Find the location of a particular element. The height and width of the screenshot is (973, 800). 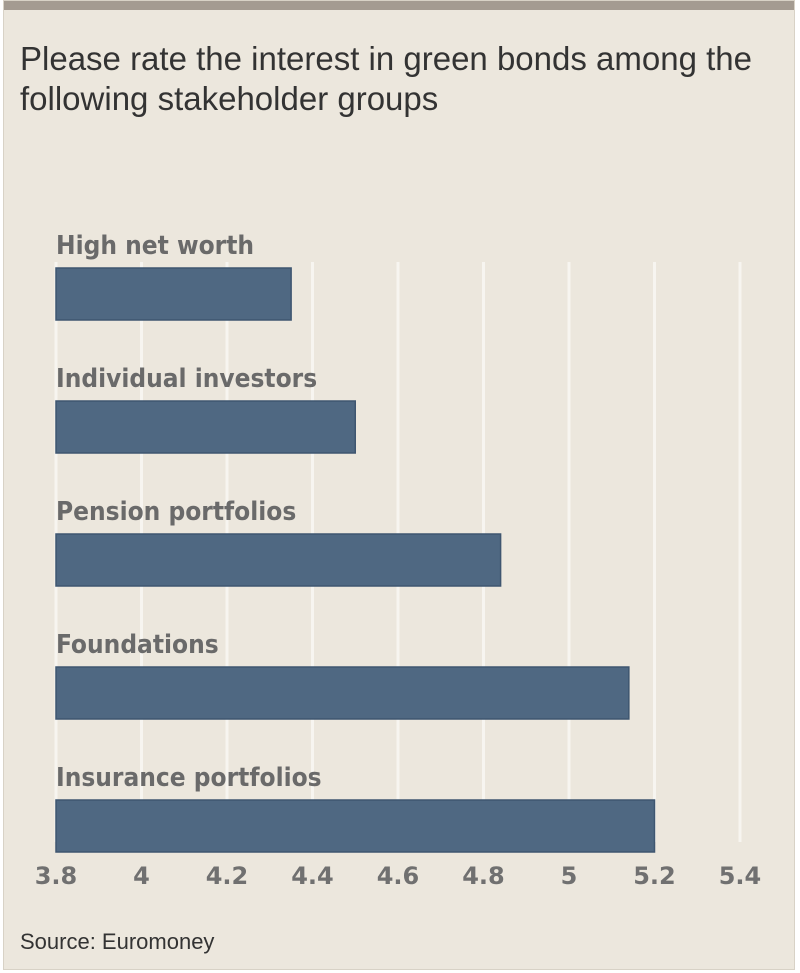

x-tick-label: 3.8 is located at coordinates (56, 876).